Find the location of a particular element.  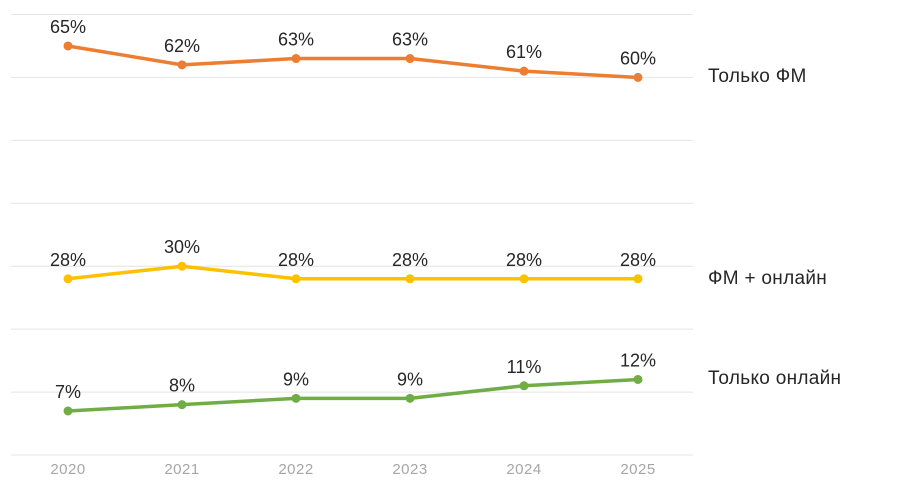

x-tick-2025: 2025 is located at coordinates (638, 469).